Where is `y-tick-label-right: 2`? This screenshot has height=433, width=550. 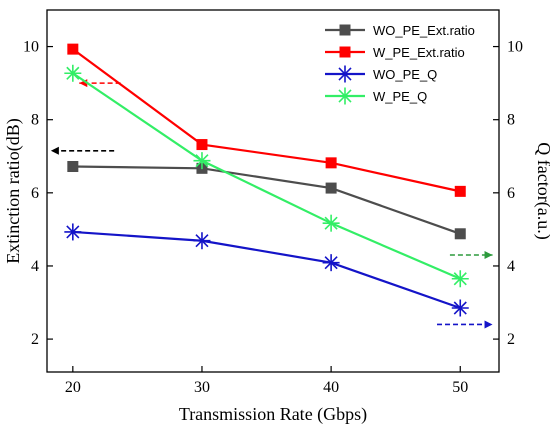 y-tick-label-right: 2 is located at coordinates (511, 339).